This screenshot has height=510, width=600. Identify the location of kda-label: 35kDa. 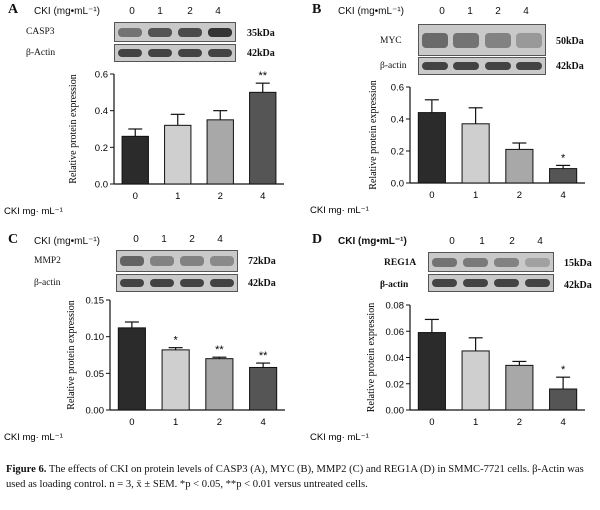
(261, 33).